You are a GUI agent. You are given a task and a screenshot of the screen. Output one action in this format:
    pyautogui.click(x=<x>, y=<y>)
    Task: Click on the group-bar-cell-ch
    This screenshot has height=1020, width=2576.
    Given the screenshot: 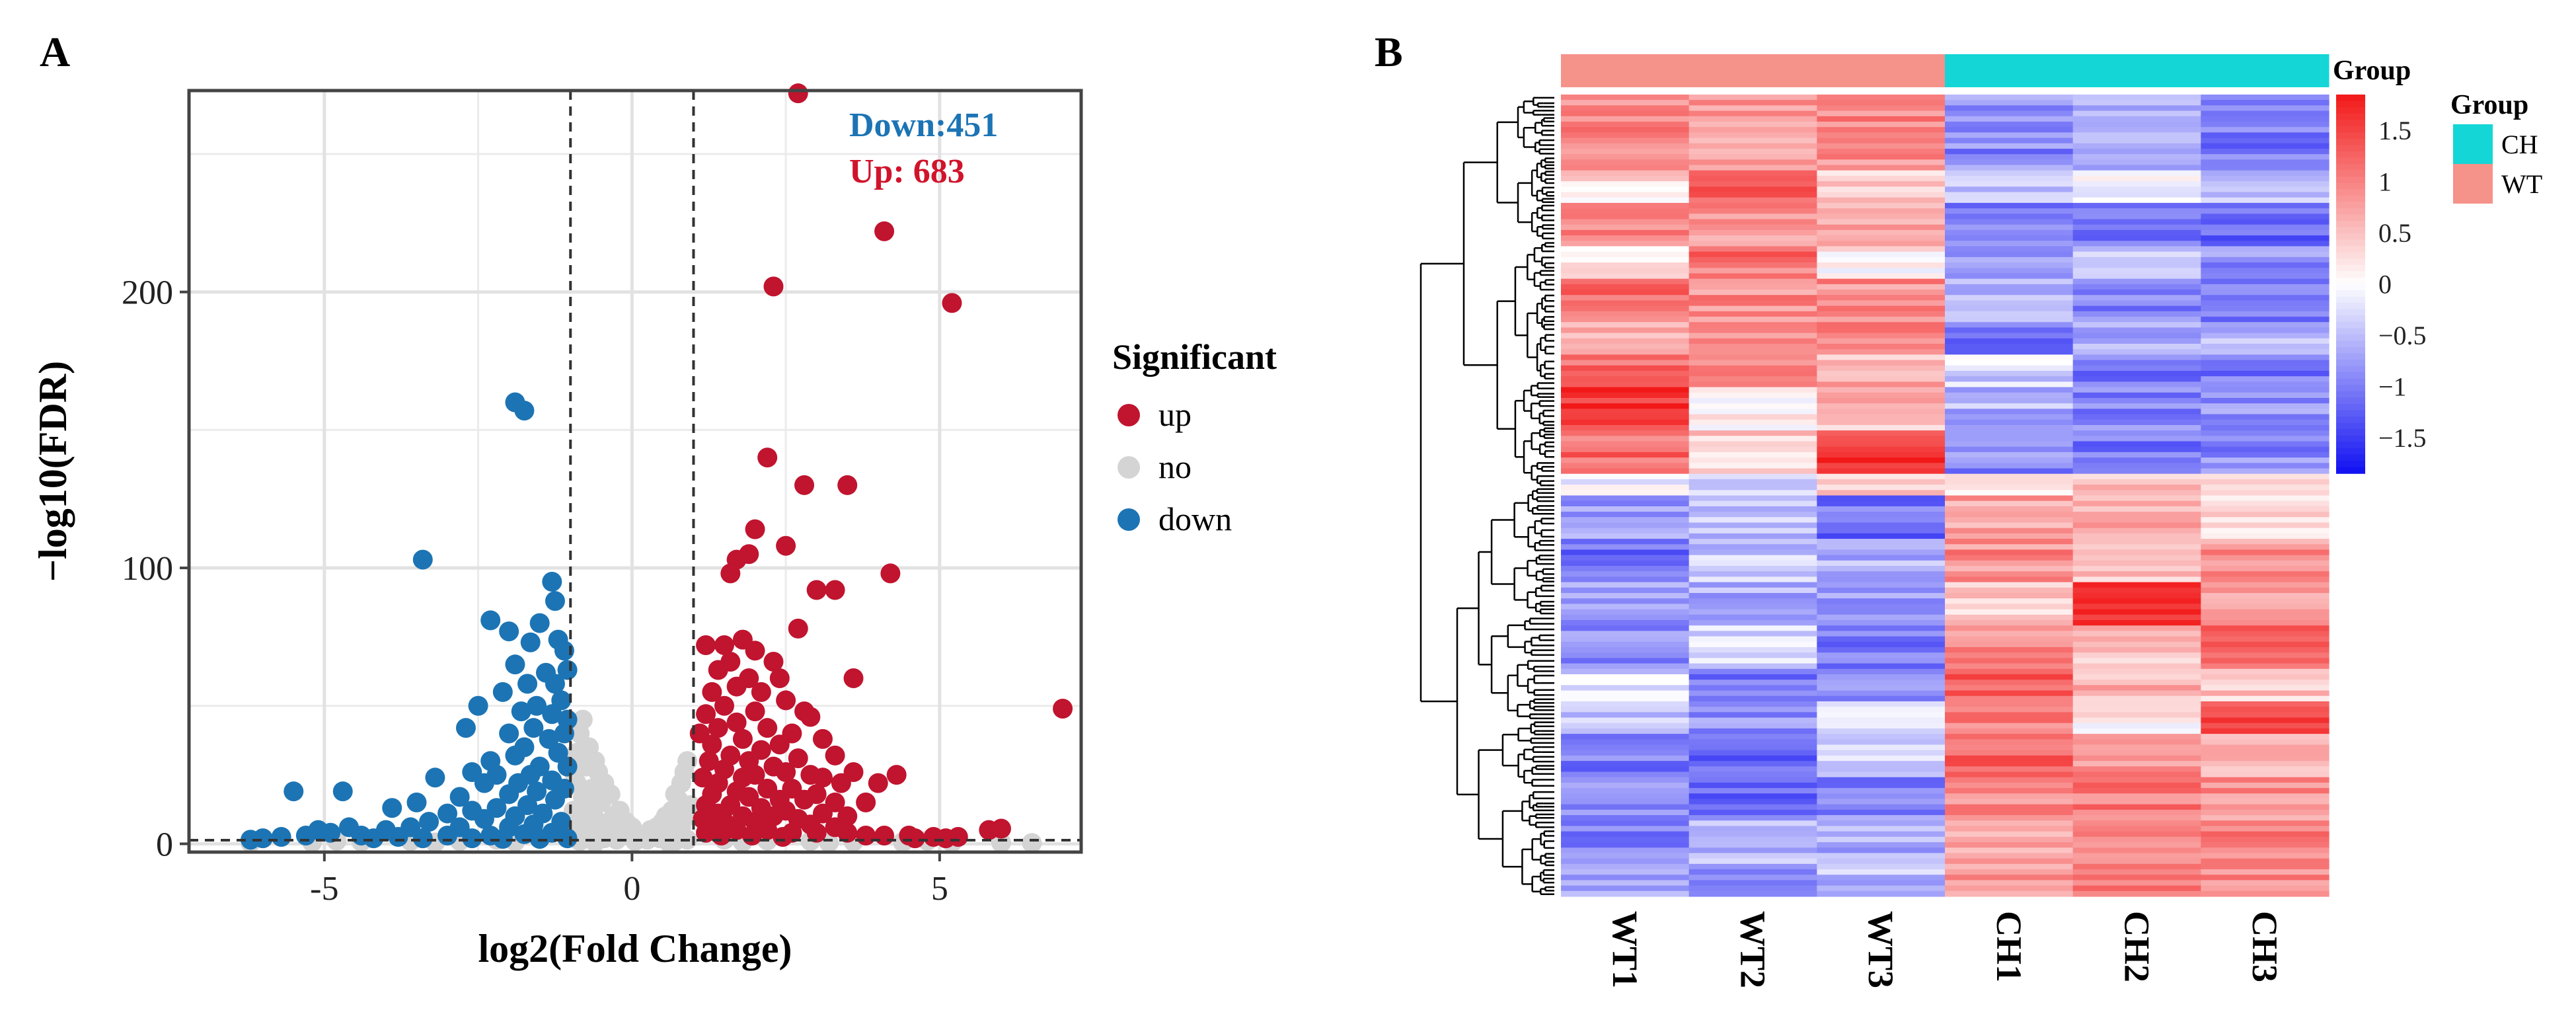 What is the action you would take?
    pyautogui.click(x=2136, y=70)
    